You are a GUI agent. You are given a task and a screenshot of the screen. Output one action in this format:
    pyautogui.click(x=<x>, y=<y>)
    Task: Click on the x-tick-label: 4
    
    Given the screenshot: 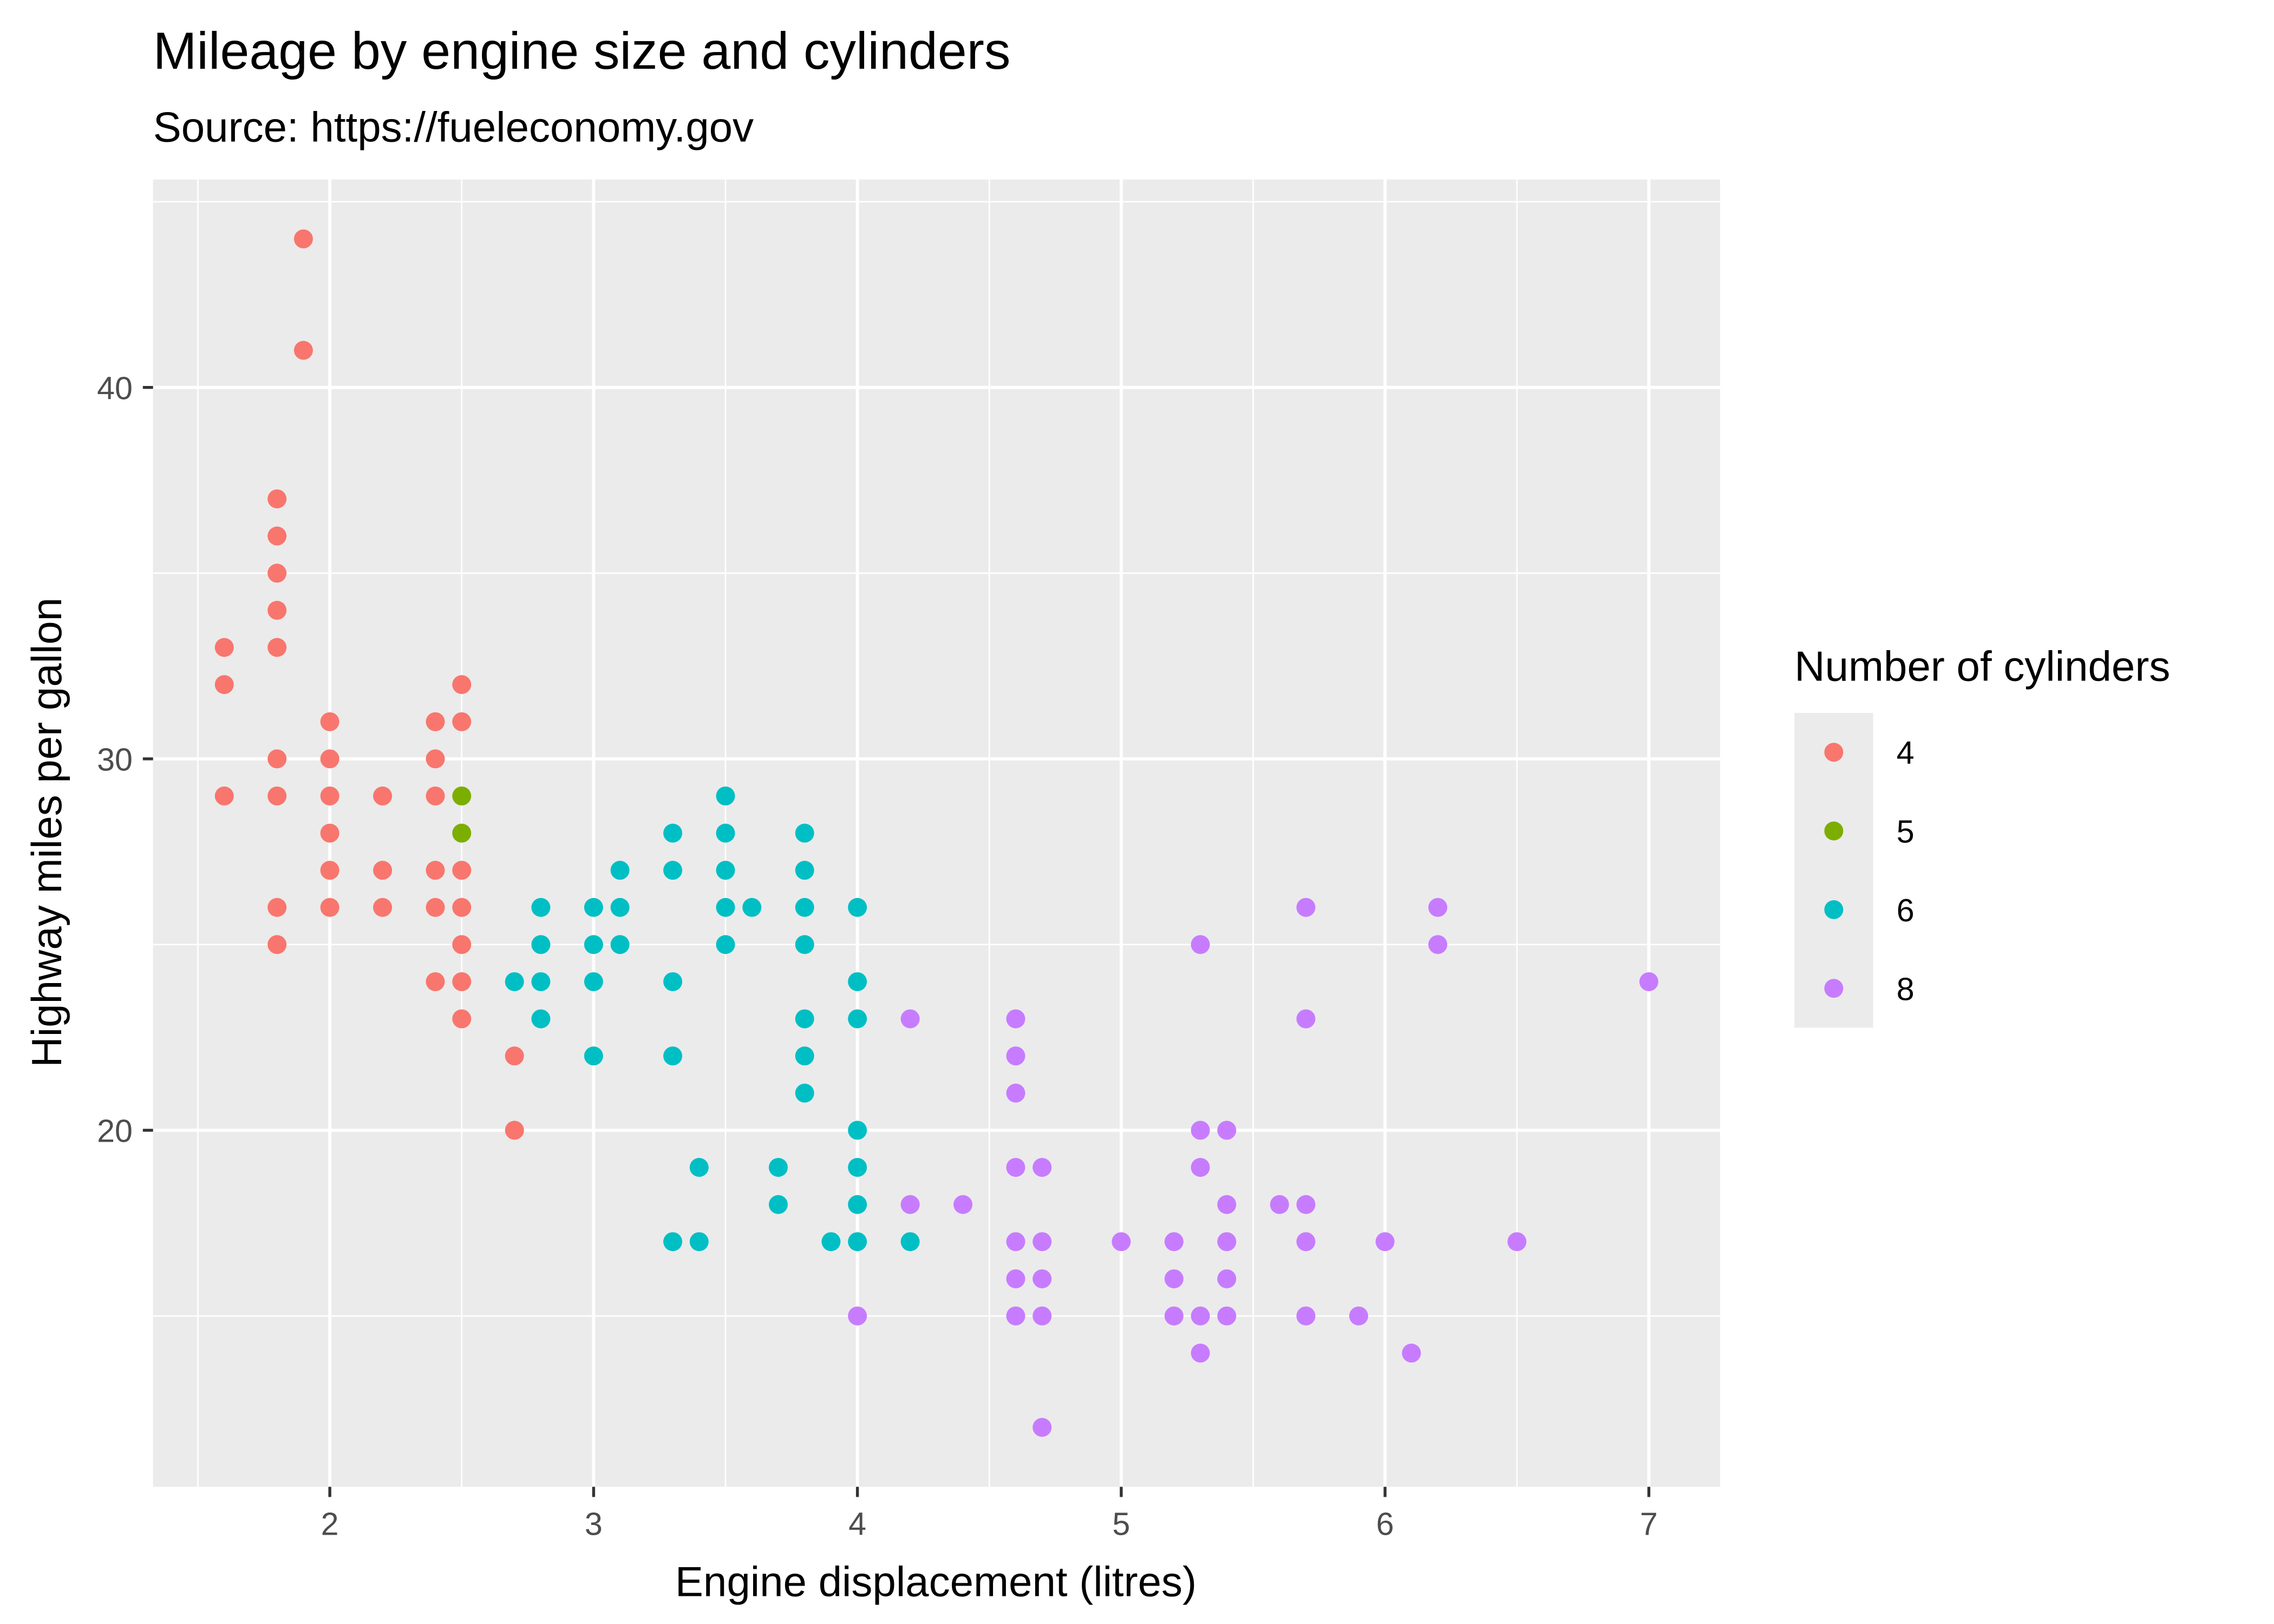 What is the action you would take?
    pyautogui.click(x=857, y=1523)
    